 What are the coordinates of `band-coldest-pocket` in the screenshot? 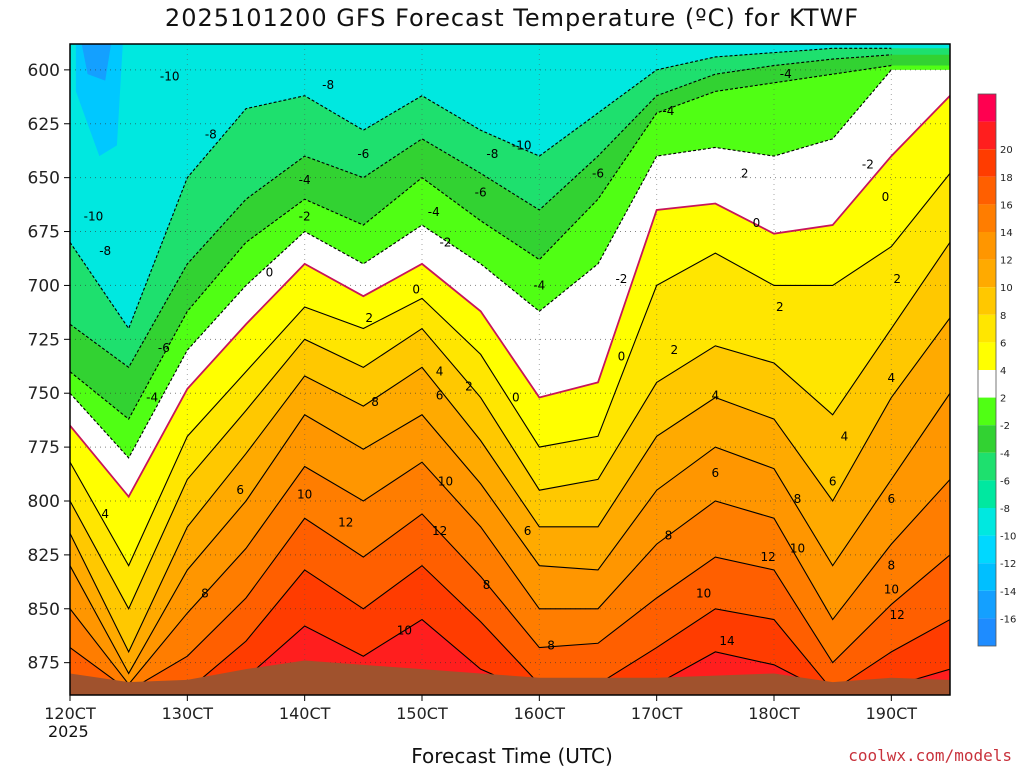 It's located at (96, 62).